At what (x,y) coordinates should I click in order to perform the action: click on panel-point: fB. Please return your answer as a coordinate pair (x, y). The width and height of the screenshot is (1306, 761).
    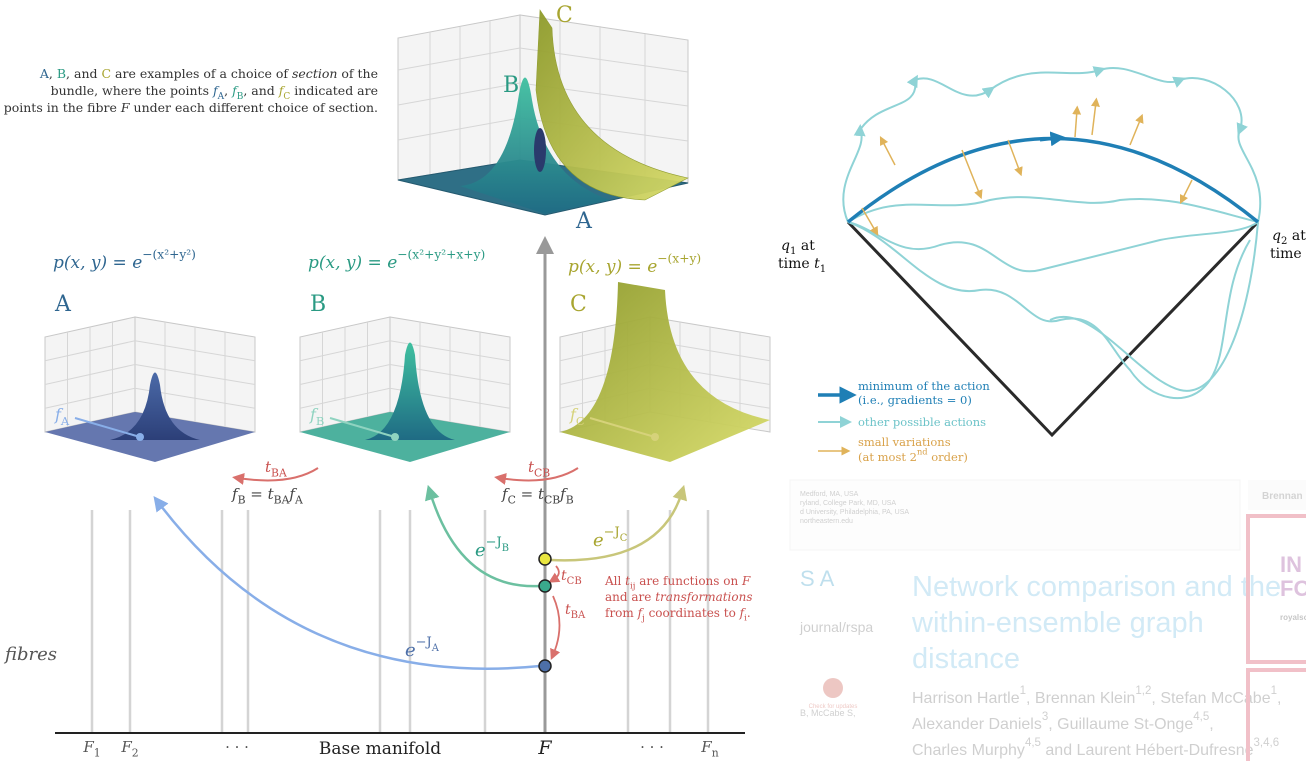
    Looking at the image, I should click on (316, 416).